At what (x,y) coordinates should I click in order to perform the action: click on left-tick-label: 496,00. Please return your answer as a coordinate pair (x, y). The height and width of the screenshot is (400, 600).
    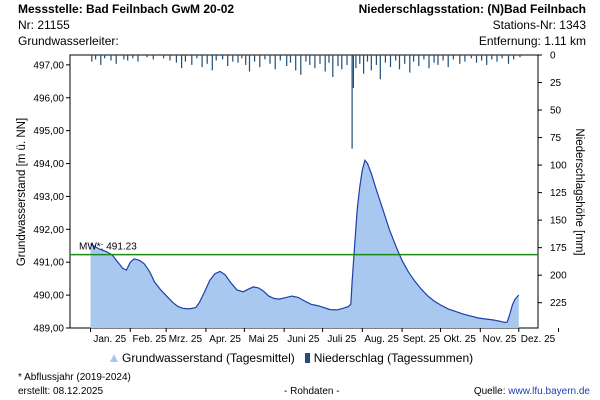
    Looking at the image, I should click on (48, 98).